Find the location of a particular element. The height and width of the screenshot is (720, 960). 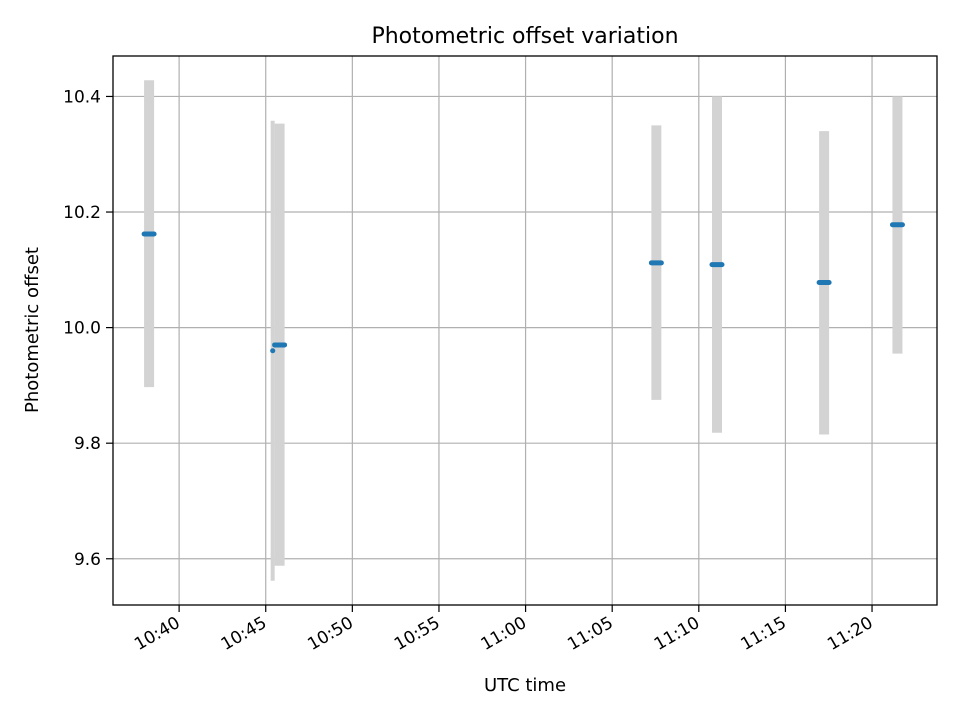

x-tick-label: 11:20 is located at coordinates (850, 634).